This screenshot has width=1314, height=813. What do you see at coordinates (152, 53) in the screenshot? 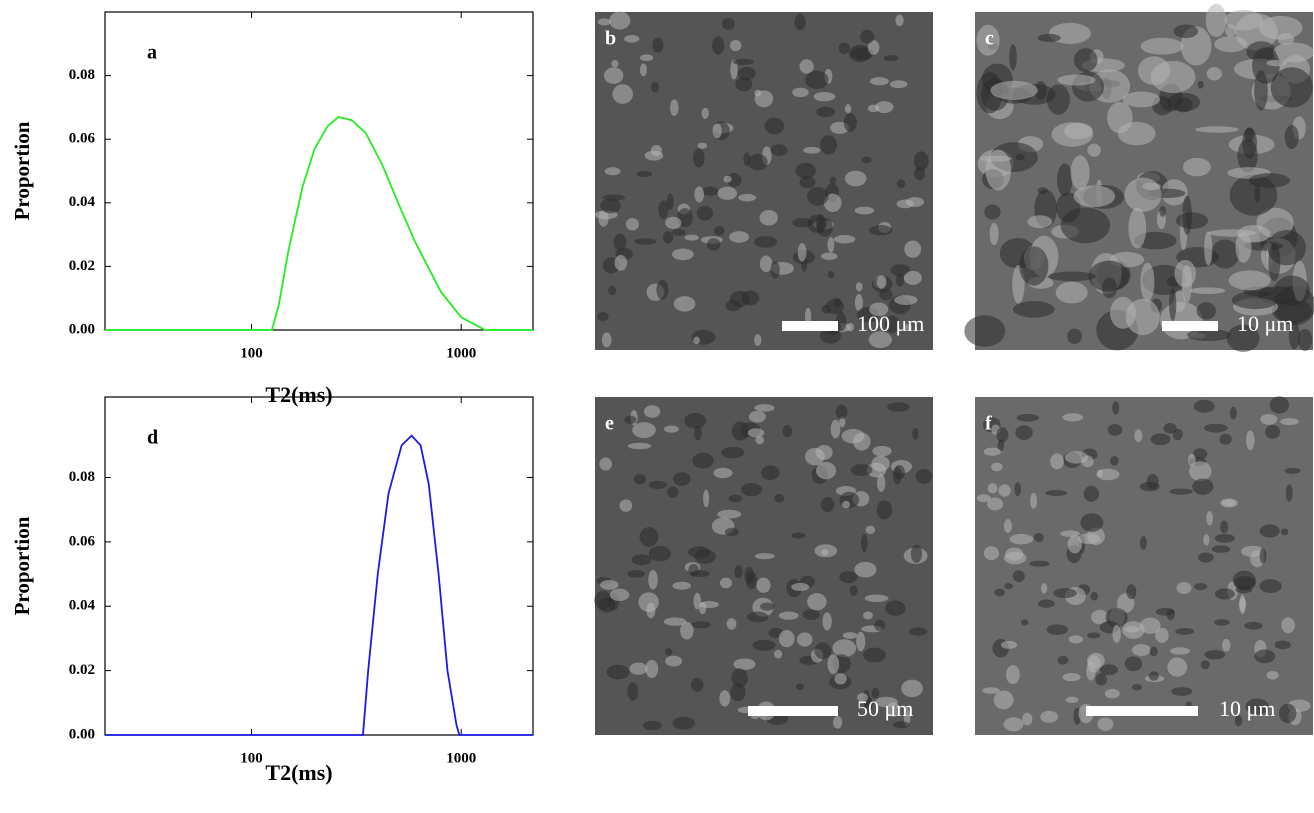
I see `panel-label: a` at bounding box center [152, 53].